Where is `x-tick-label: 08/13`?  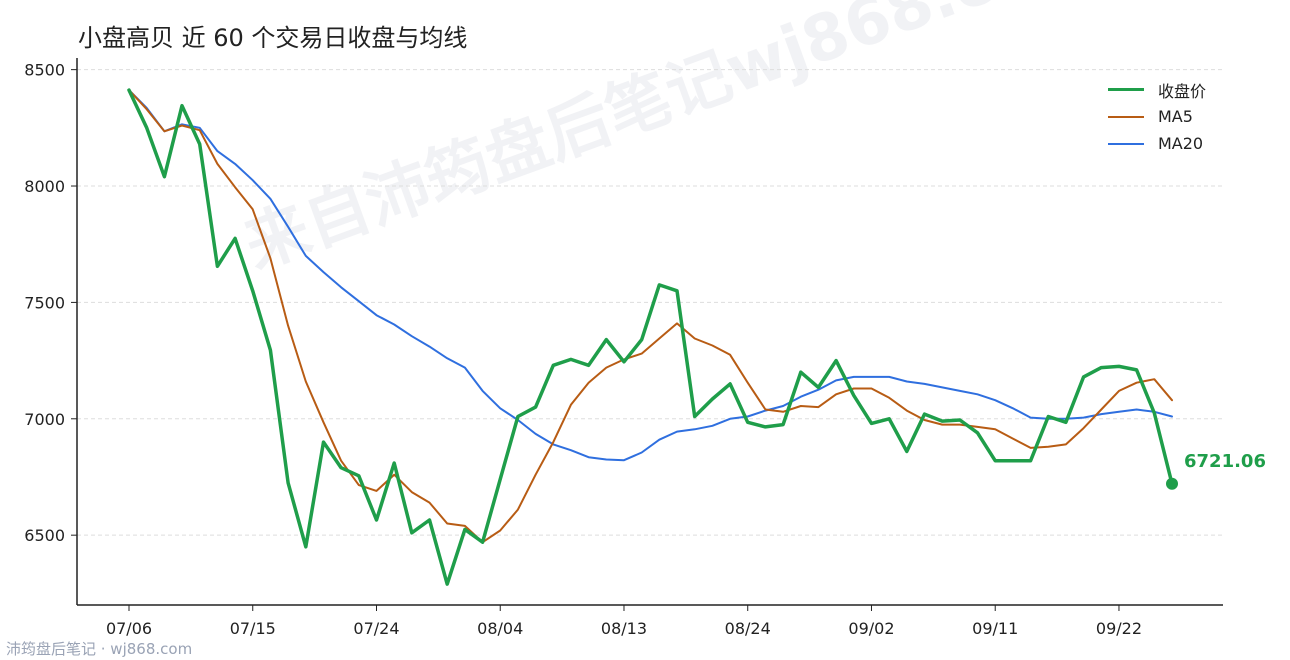 x-tick-label: 08/13 is located at coordinates (624, 628).